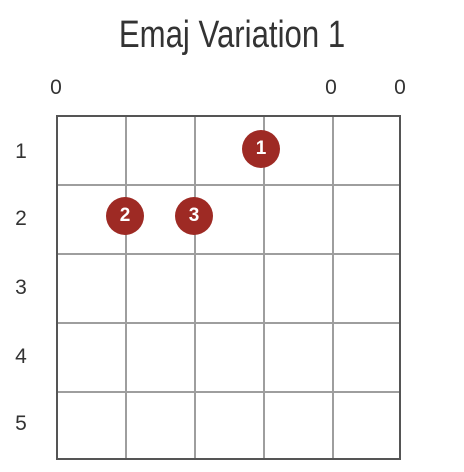 The width and height of the screenshot is (464, 472). I want to click on fret-number-4: 4, so click(21, 356).